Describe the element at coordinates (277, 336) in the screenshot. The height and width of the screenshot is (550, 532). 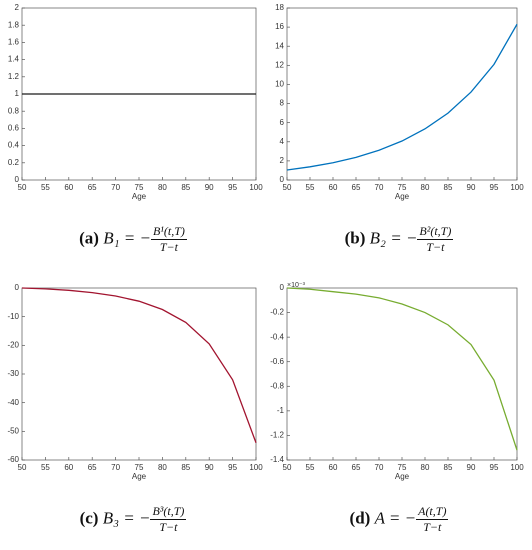
I see `y-tick-label: -0.4` at that location.